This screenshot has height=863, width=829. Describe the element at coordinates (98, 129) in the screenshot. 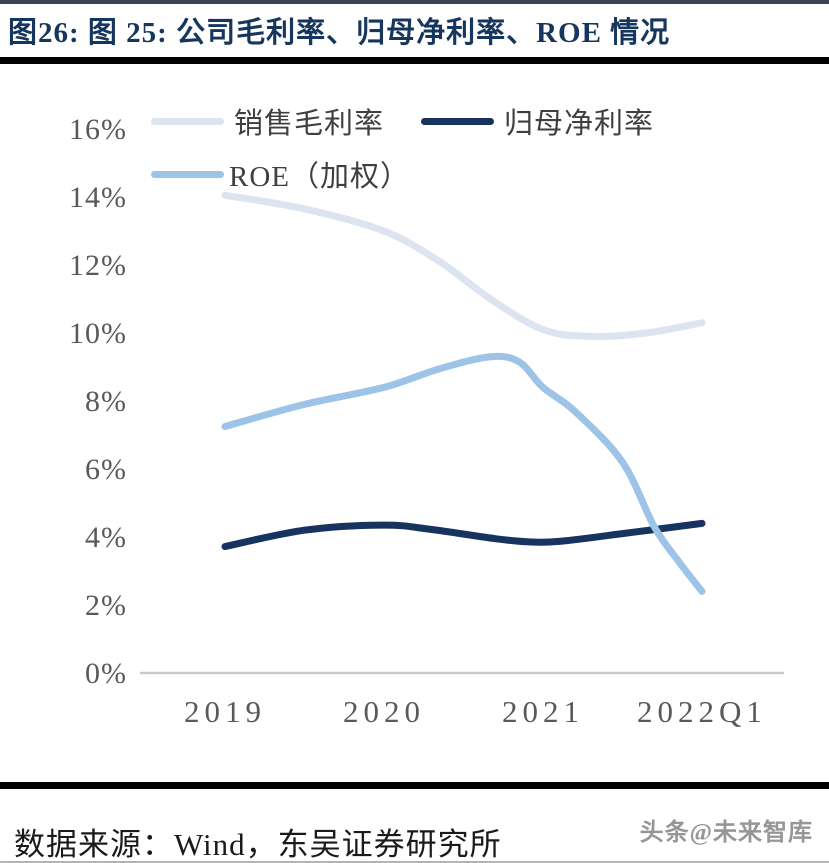

I see `y-tick-label: 16%` at that location.